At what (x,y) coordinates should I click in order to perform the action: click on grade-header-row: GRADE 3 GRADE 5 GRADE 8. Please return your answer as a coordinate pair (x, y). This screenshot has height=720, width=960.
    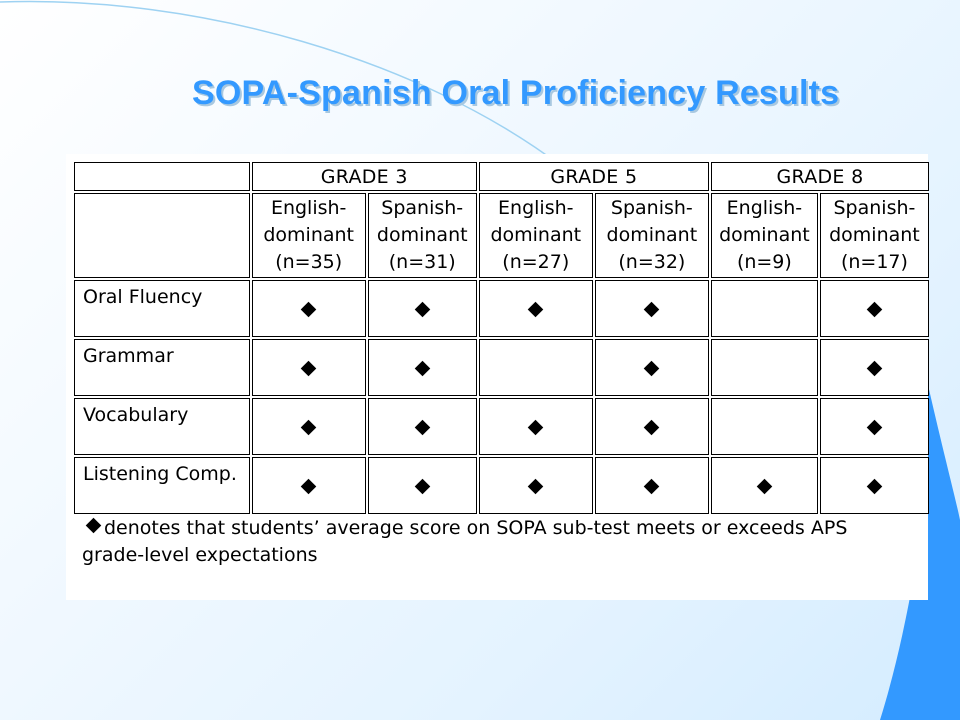
    Looking at the image, I should click on (501, 176).